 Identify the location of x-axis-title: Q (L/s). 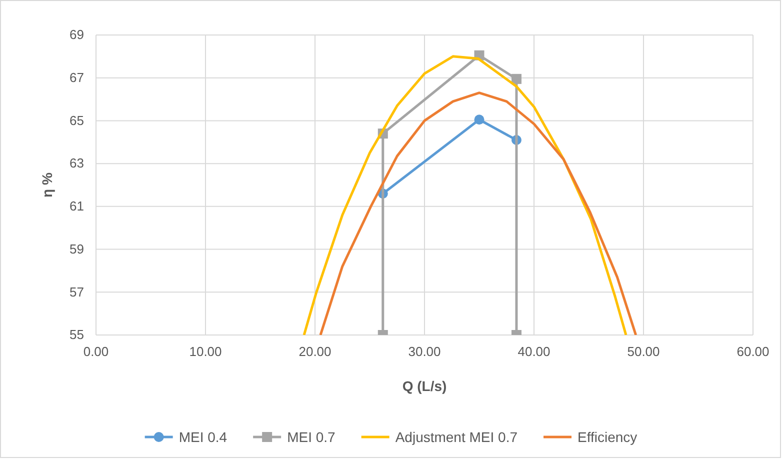
(424, 386).